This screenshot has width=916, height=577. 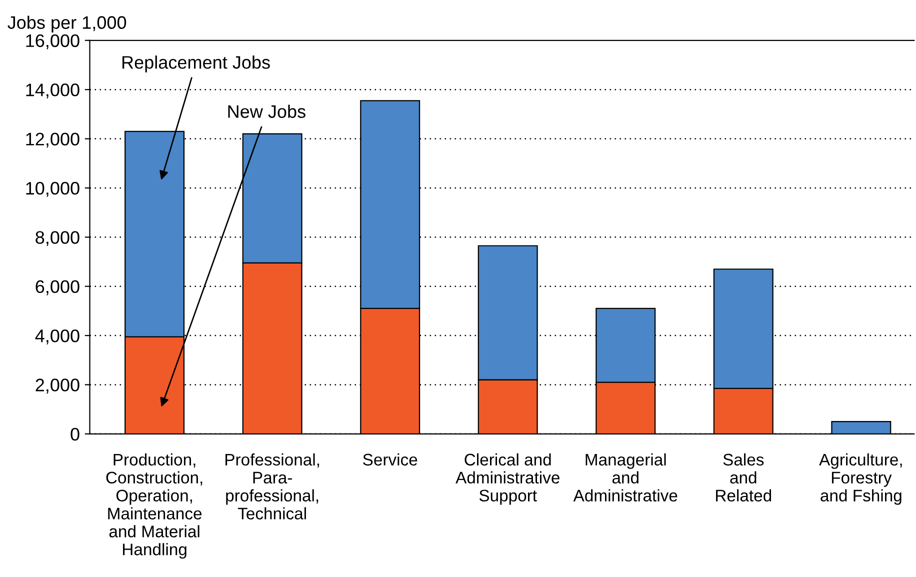 What do you see at coordinates (860, 479) in the screenshot?
I see `x-tick-label: Agriculture, Forestry and Fshing` at bounding box center [860, 479].